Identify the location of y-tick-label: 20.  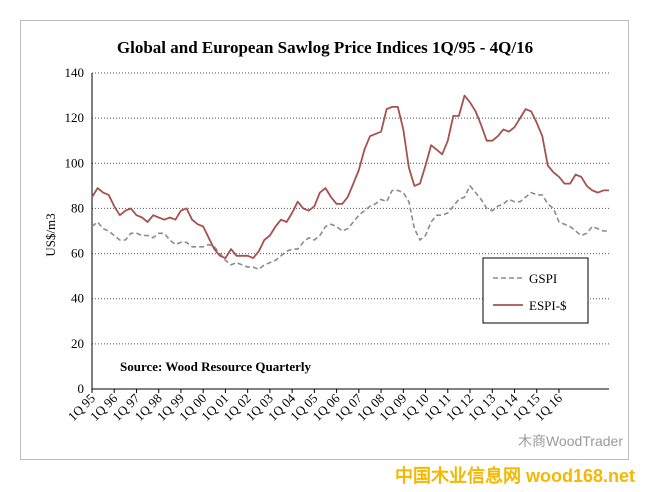
(77, 343).